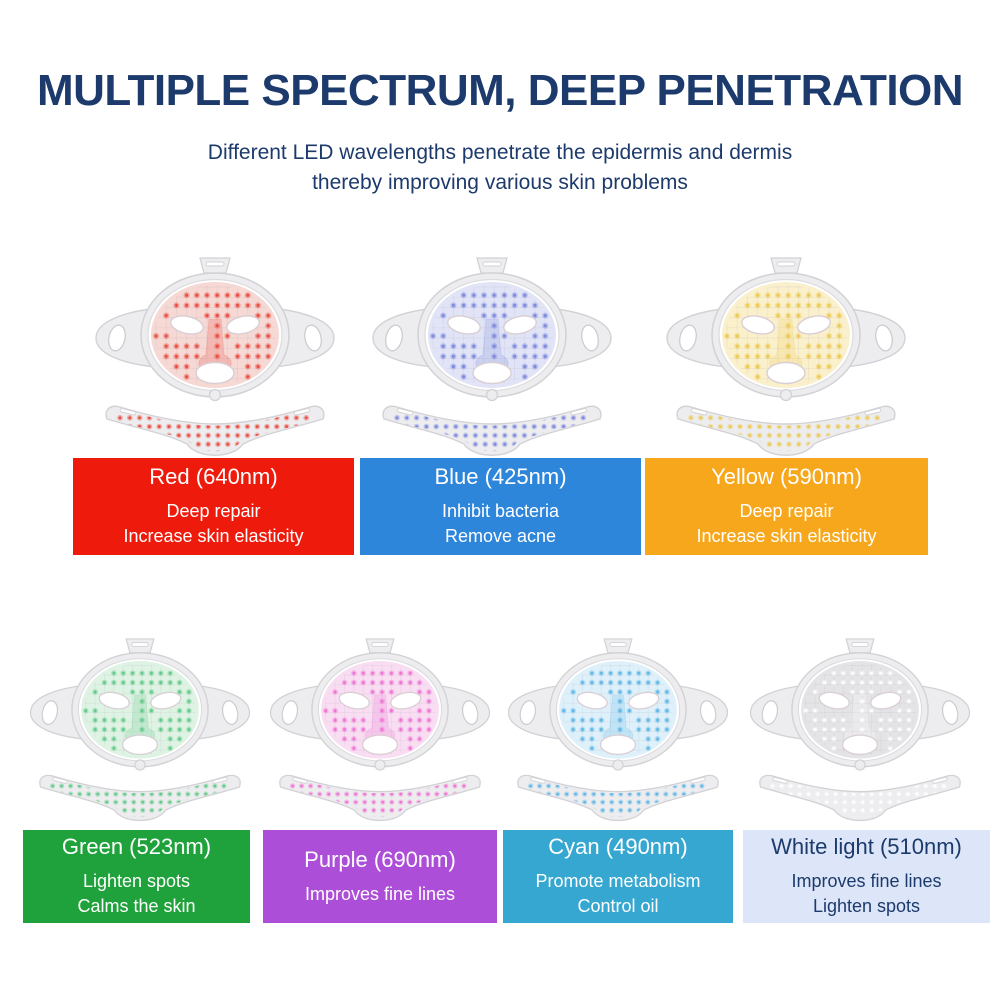 The height and width of the screenshot is (1000, 1000). Describe the element at coordinates (866, 847) in the screenshot. I see `card-white-light-title: White light (510nm)` at that location.